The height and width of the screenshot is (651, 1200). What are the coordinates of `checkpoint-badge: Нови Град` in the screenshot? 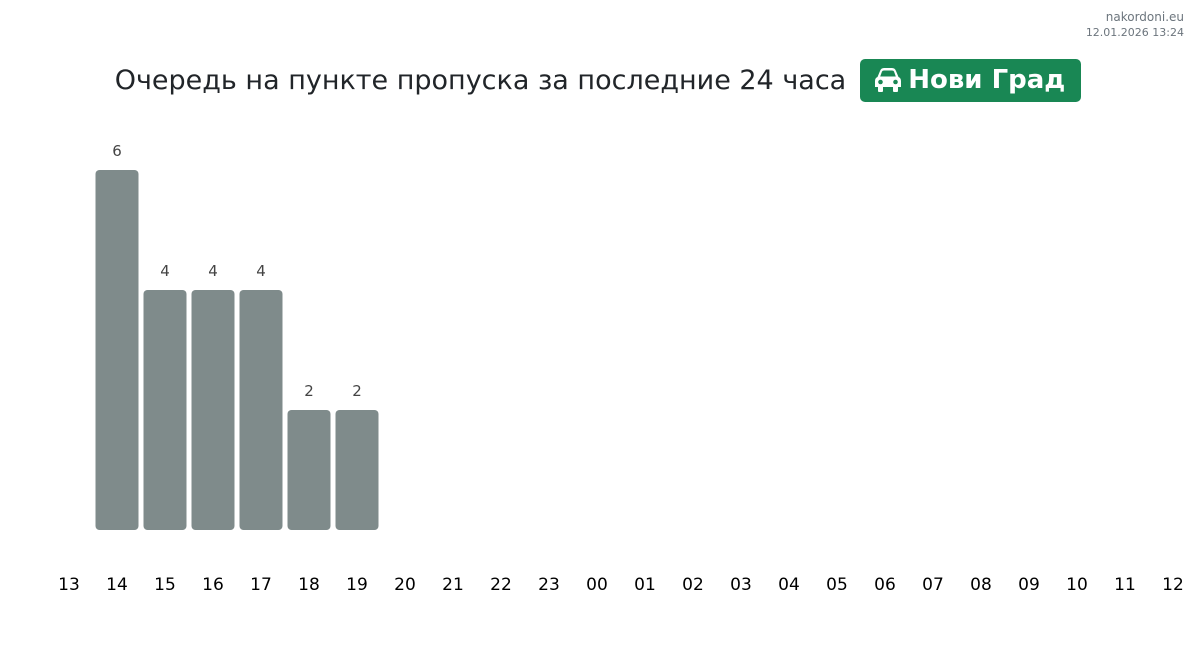 It's located at (971, 80).